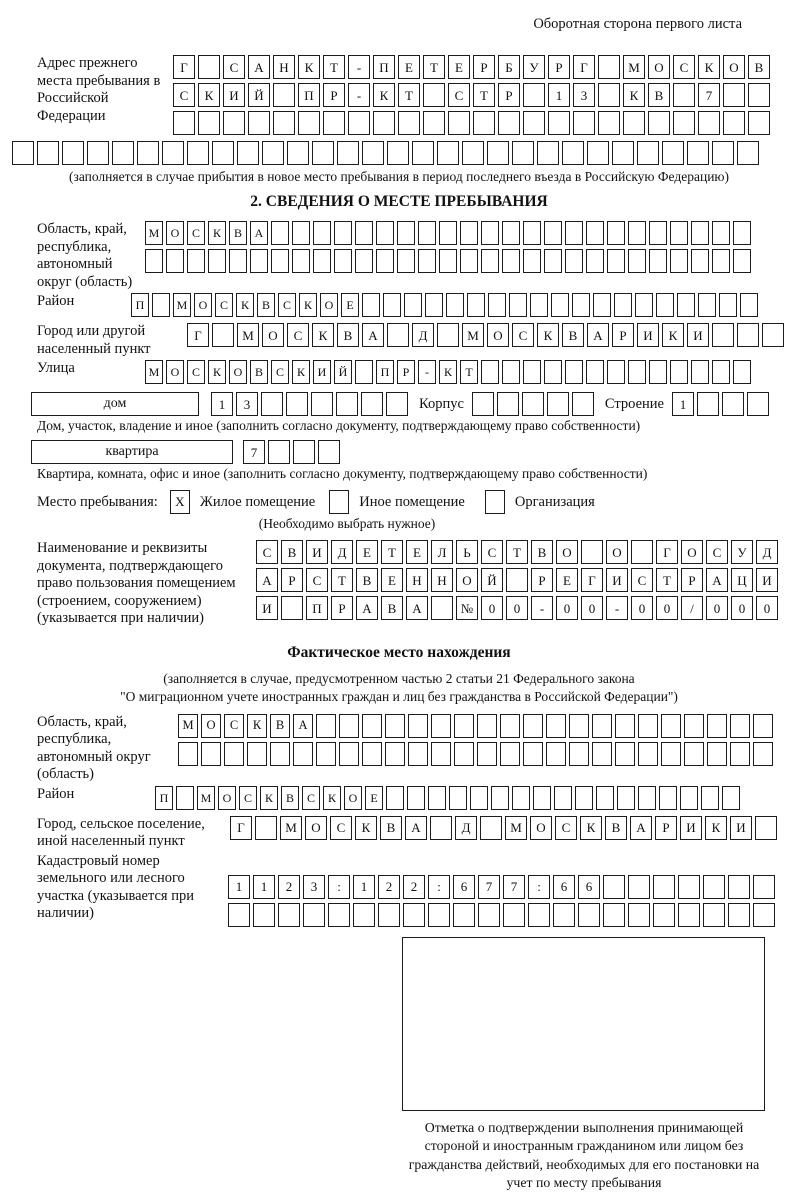 The height and width of the screenshot is (1203, 800). Describe the element at coordinates (206, 797) in the screenshot. I see `char-cell: М` at that location.